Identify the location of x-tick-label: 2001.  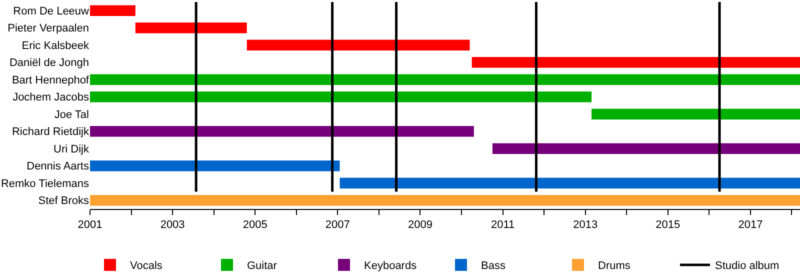
(90, 225).